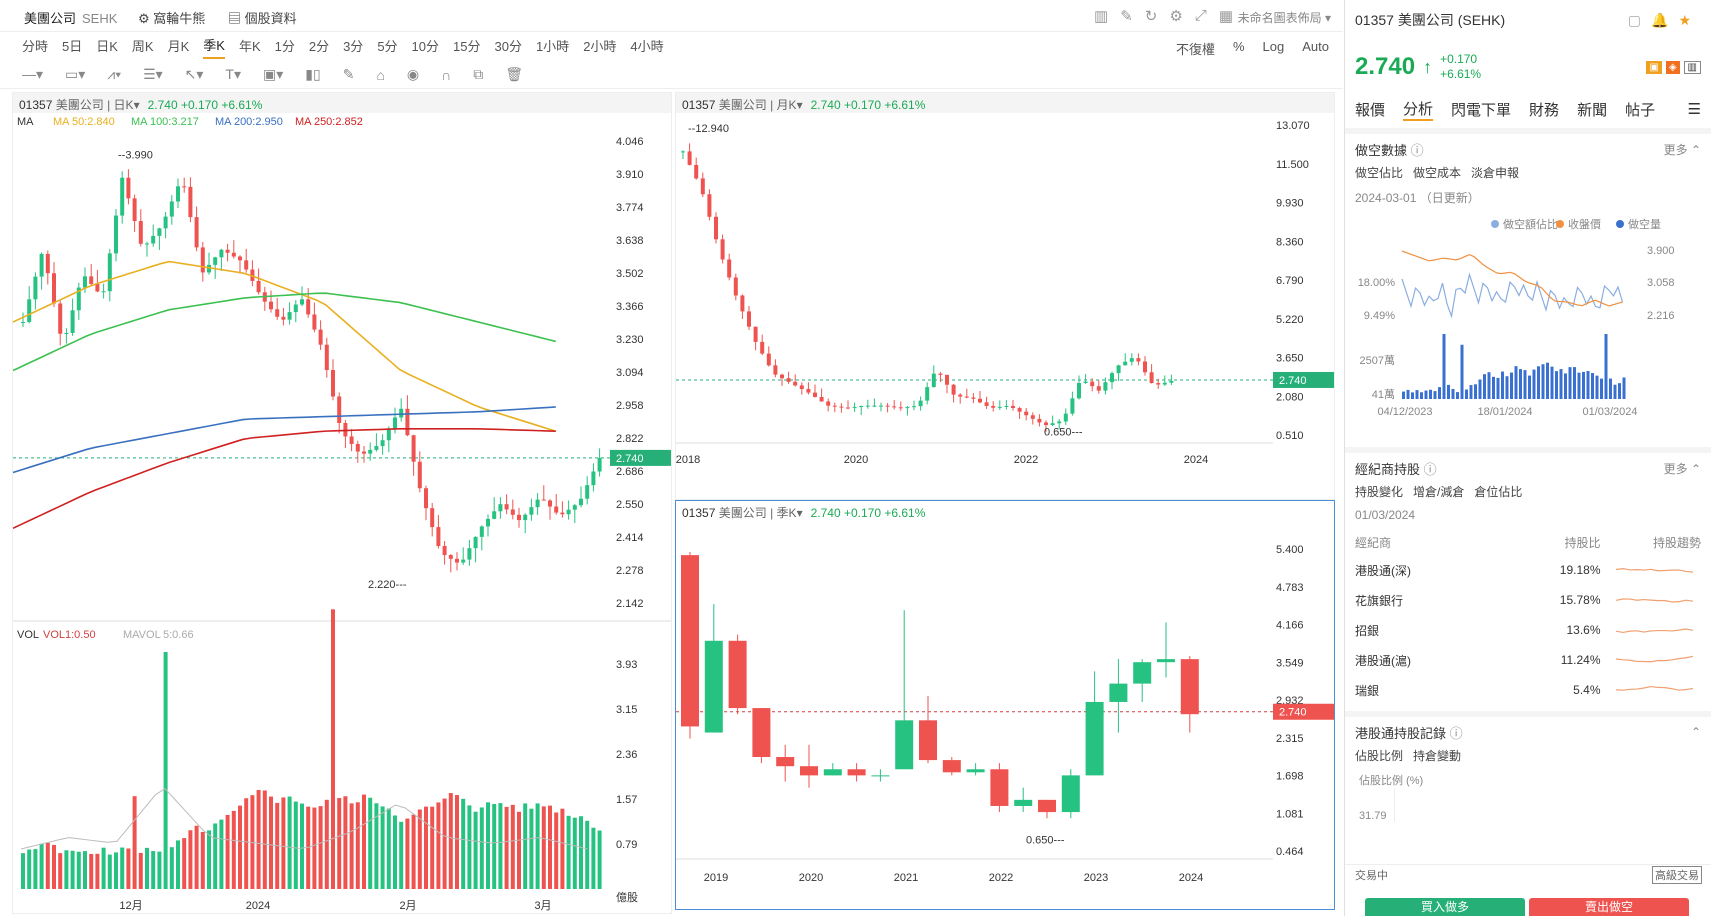  What do you see at coordinates (647, 46) in the screenshot?
I see `period-tab-16: 4小時` at bounding box center [647, 46].